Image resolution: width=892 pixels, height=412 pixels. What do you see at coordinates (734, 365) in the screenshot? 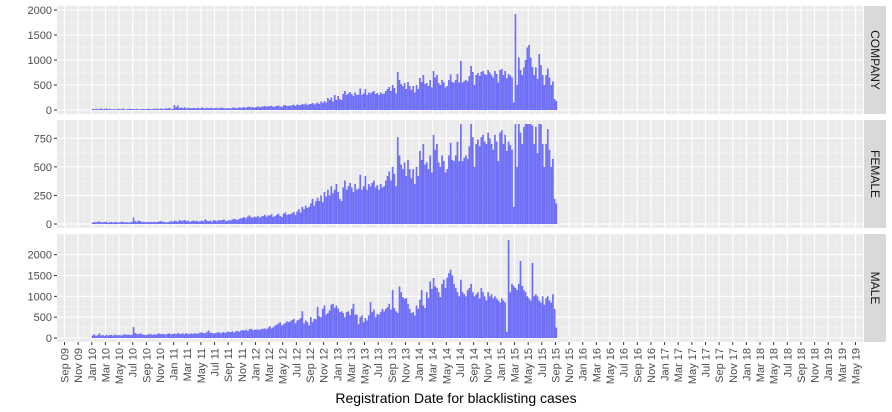
I see `x-tick-label: Nov 17` at bounding box center [734, 365].